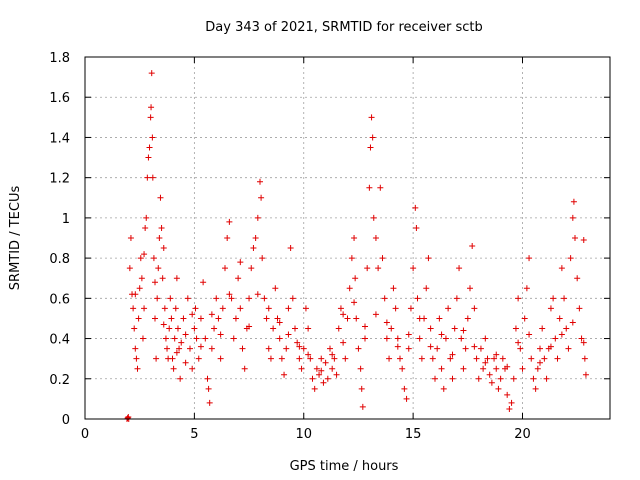 Image resolution: width=640 pixels, height=480 pixels. I want to click on y-tick-label: 0.4, so click(59, 340).